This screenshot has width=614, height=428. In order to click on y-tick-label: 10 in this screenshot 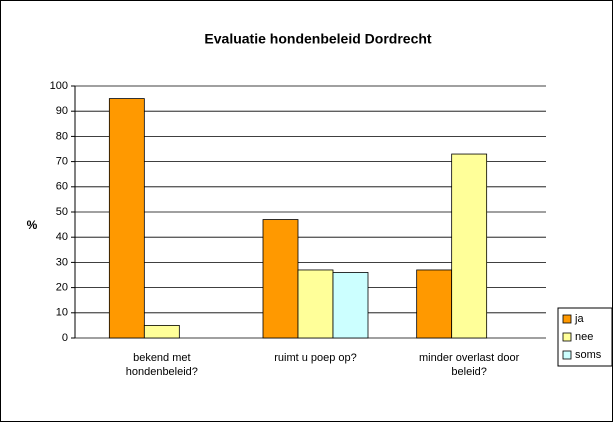, I will do `click(62, 313)`.